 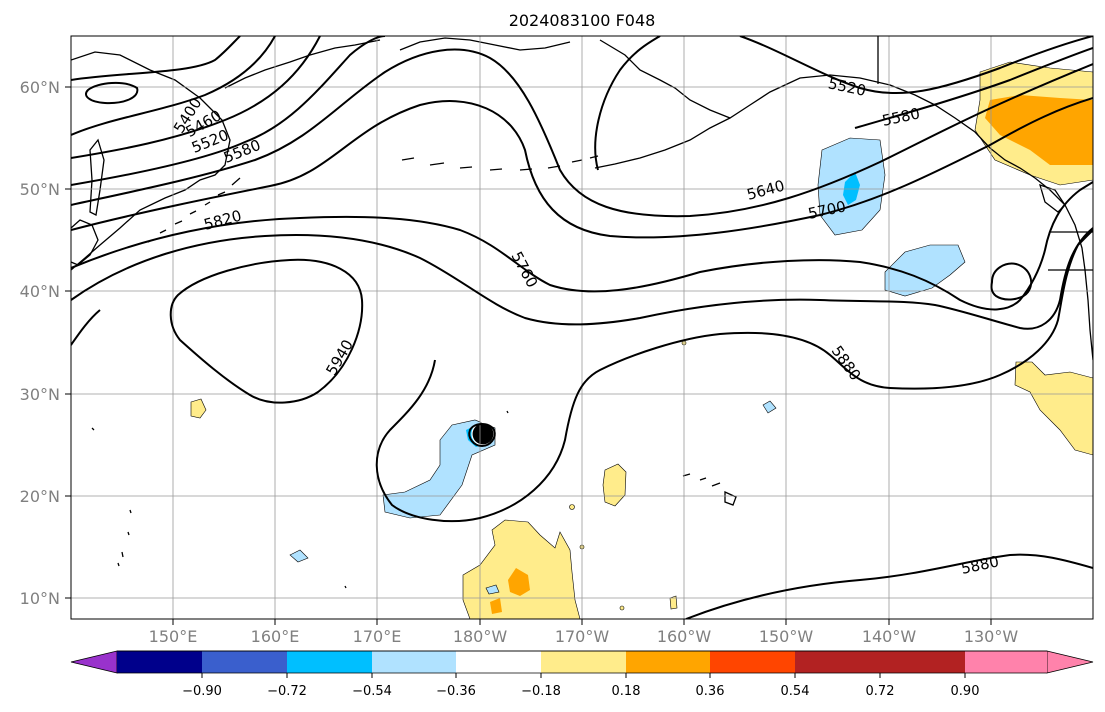 I want to click on shade-cyan-gulf, so click(x=851, y=188).